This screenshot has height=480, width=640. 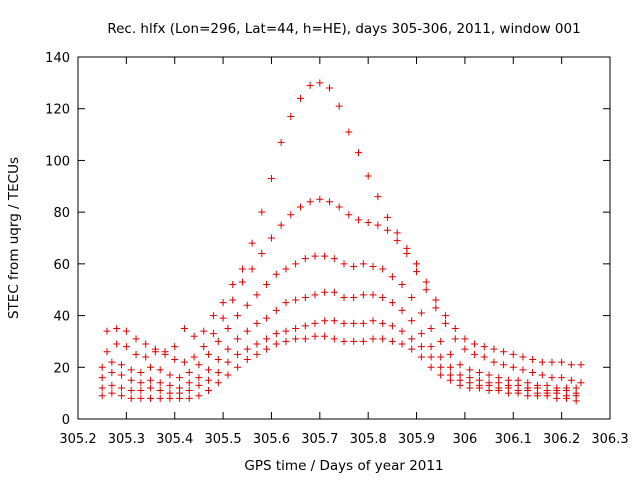 What do you see at coordinates (57, 58) in the screenshot?
I see `y-tick-label: 140` at bounding box center [57, 58].